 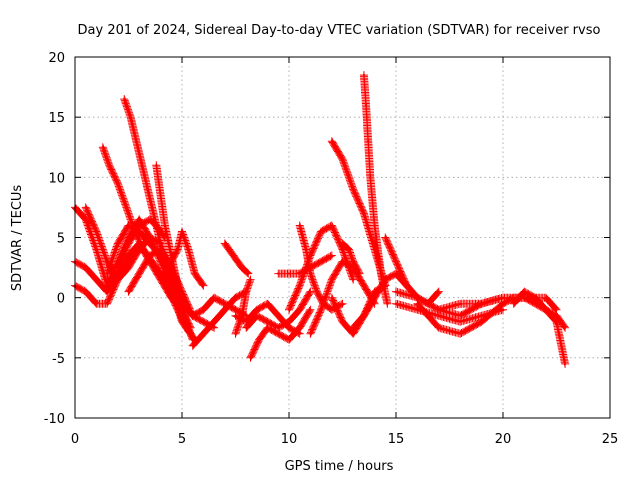 What do you see at coordinates (339, 466) in the screenshot?
I see `x-axis-label: GPS time / hours` at bounding box center [339, 466].